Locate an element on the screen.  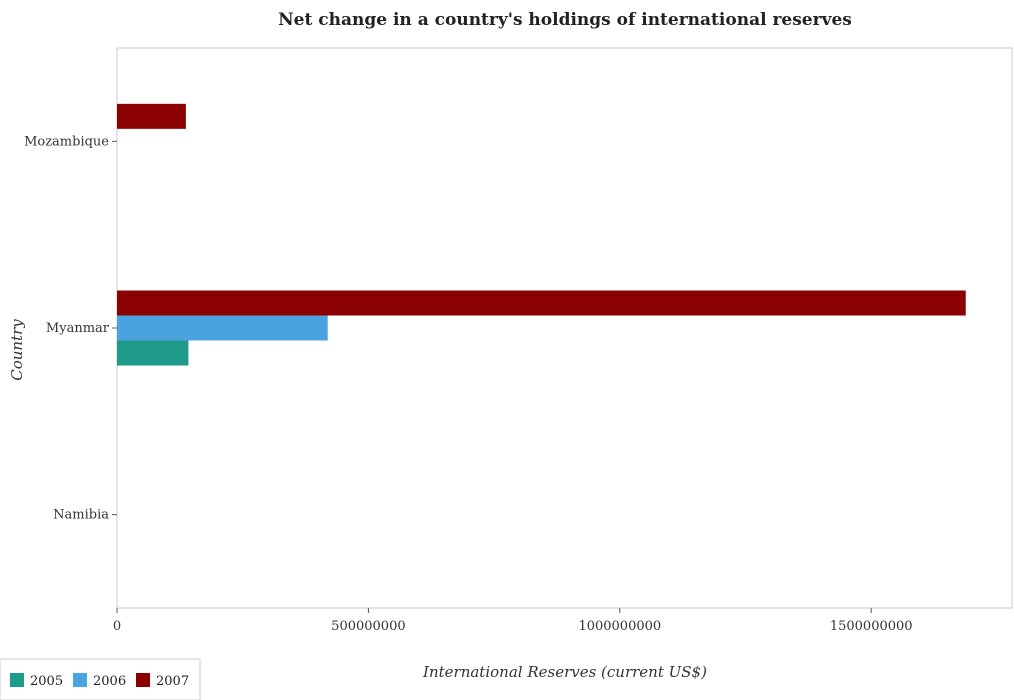
legend-swatch-2005 is located at coordinates (17, 680).